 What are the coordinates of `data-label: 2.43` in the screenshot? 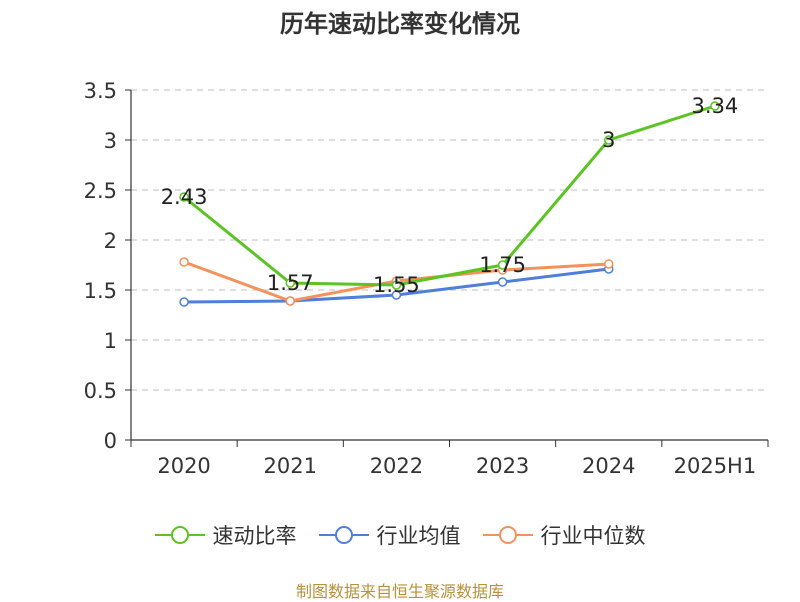 It's located at (184, 197).